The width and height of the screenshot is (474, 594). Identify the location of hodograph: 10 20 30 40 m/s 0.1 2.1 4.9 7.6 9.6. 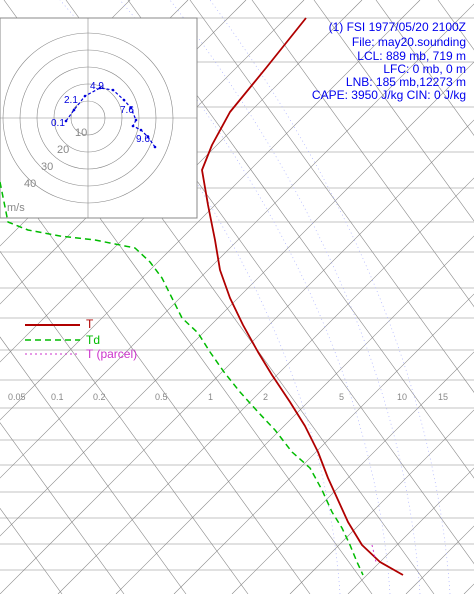
(99, 118).